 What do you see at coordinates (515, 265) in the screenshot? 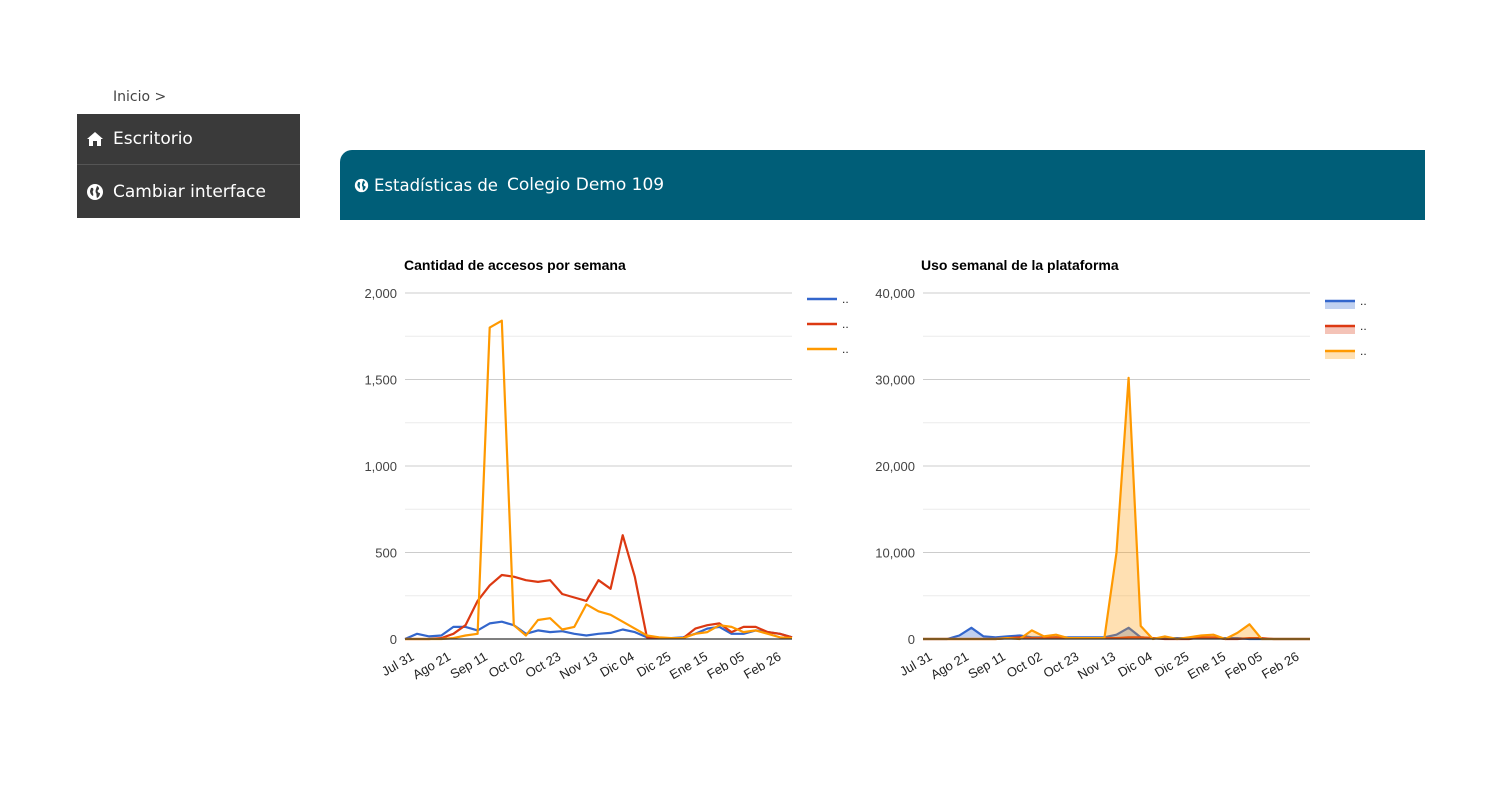
I see `chart-title: Cantidad de accesos por semana` at bounding box center [515, 265].